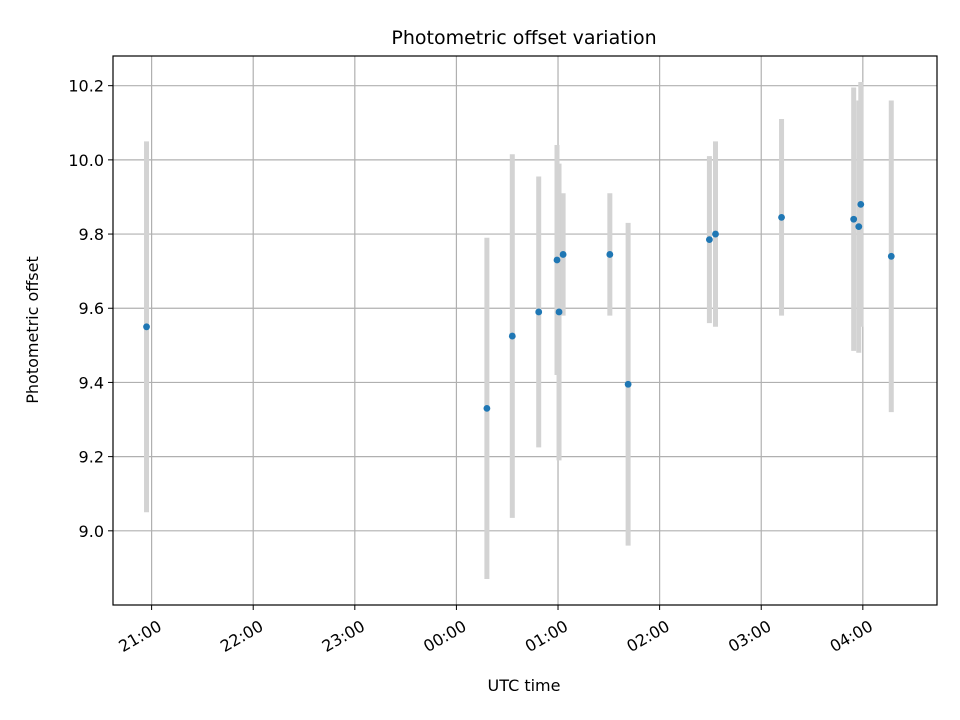 The width and height of the screenshot is (960, 720). I want to click on x-tick-label: 01:00, so click(546, 636).